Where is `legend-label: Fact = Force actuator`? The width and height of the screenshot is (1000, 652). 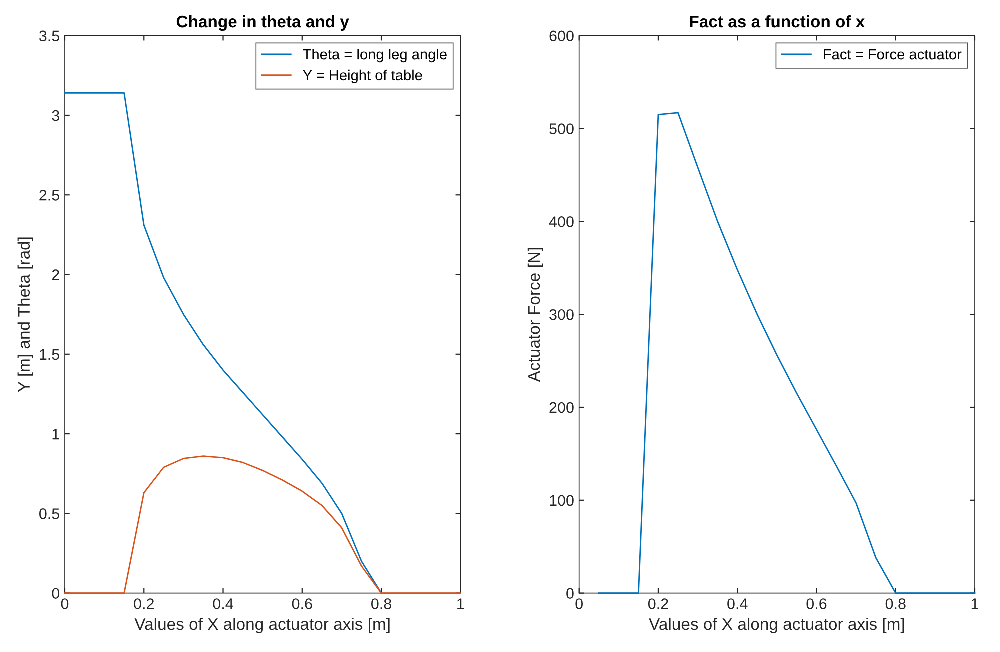 legend-label: Fact = Force actuator is located at coordinates (893, 55).